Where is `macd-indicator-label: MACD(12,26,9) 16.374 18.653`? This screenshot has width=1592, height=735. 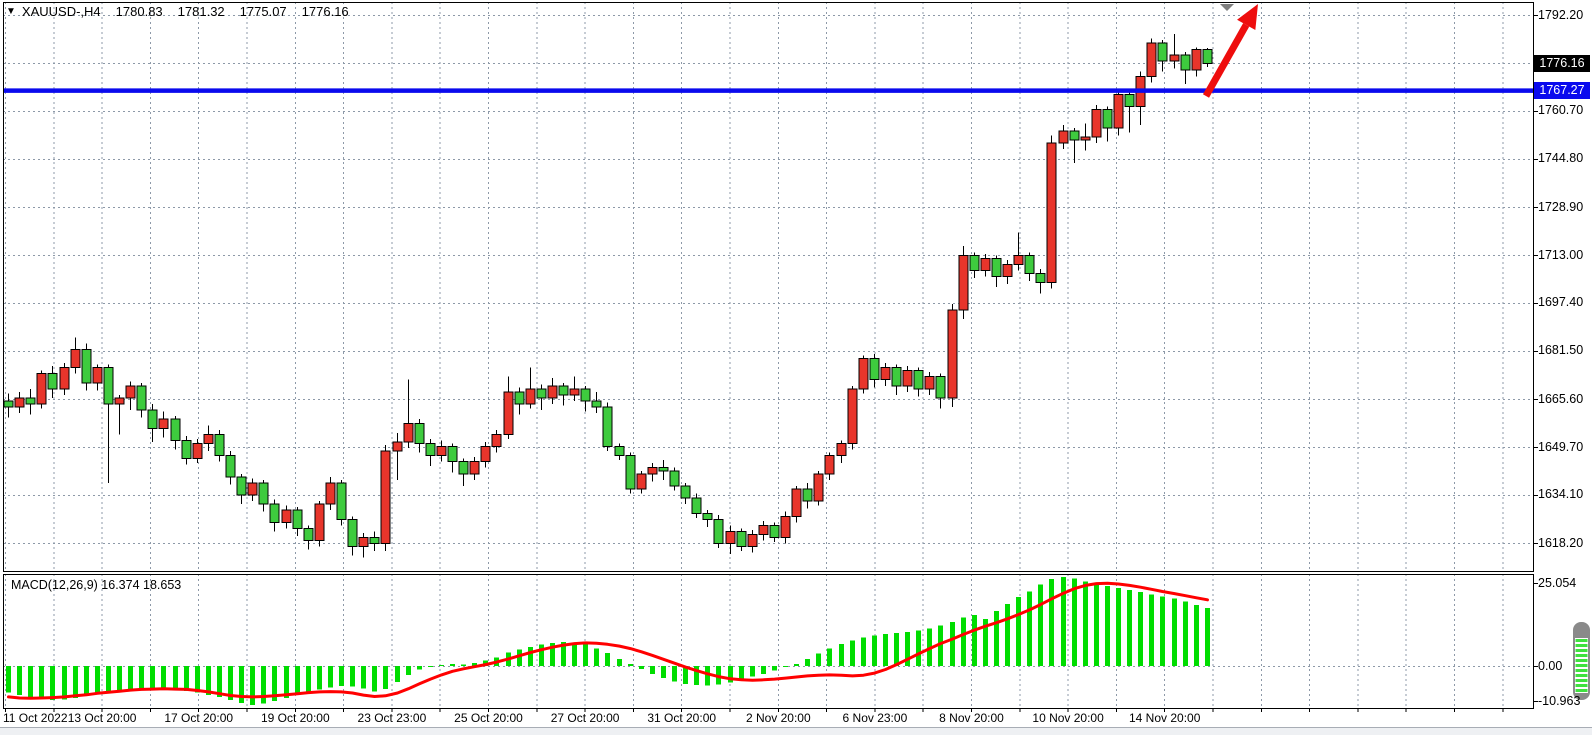
macd-indicator-label: MACD(12,26,9) 16.374 18.653 is located at coordinates (96, 585).